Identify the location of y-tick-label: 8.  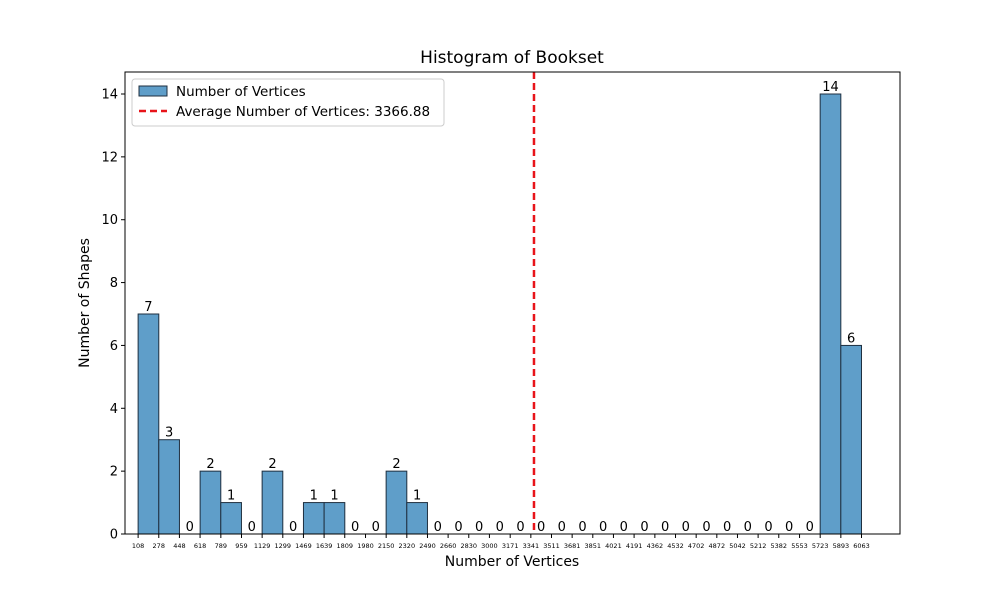
(114, 283).